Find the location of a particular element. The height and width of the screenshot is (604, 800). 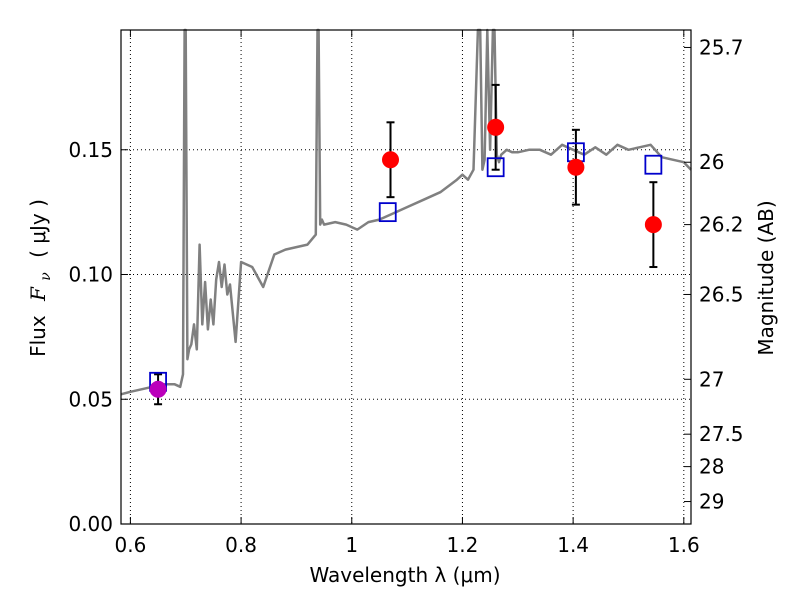

right-tick-label: 26.2 is located at coordinates (721, 225).